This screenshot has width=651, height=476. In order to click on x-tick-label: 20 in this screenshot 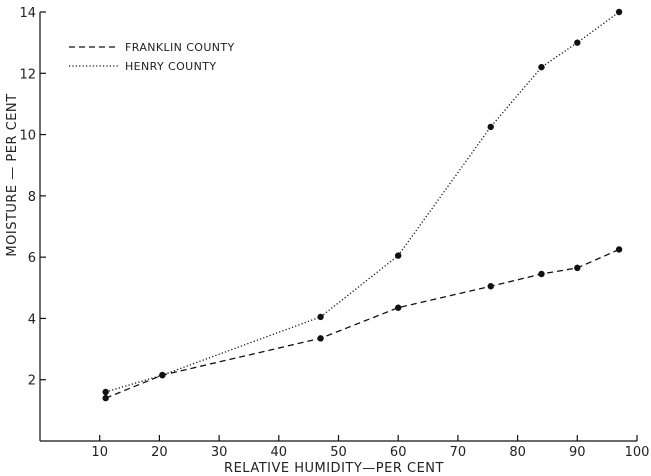, I will do `click(159, 452)`.